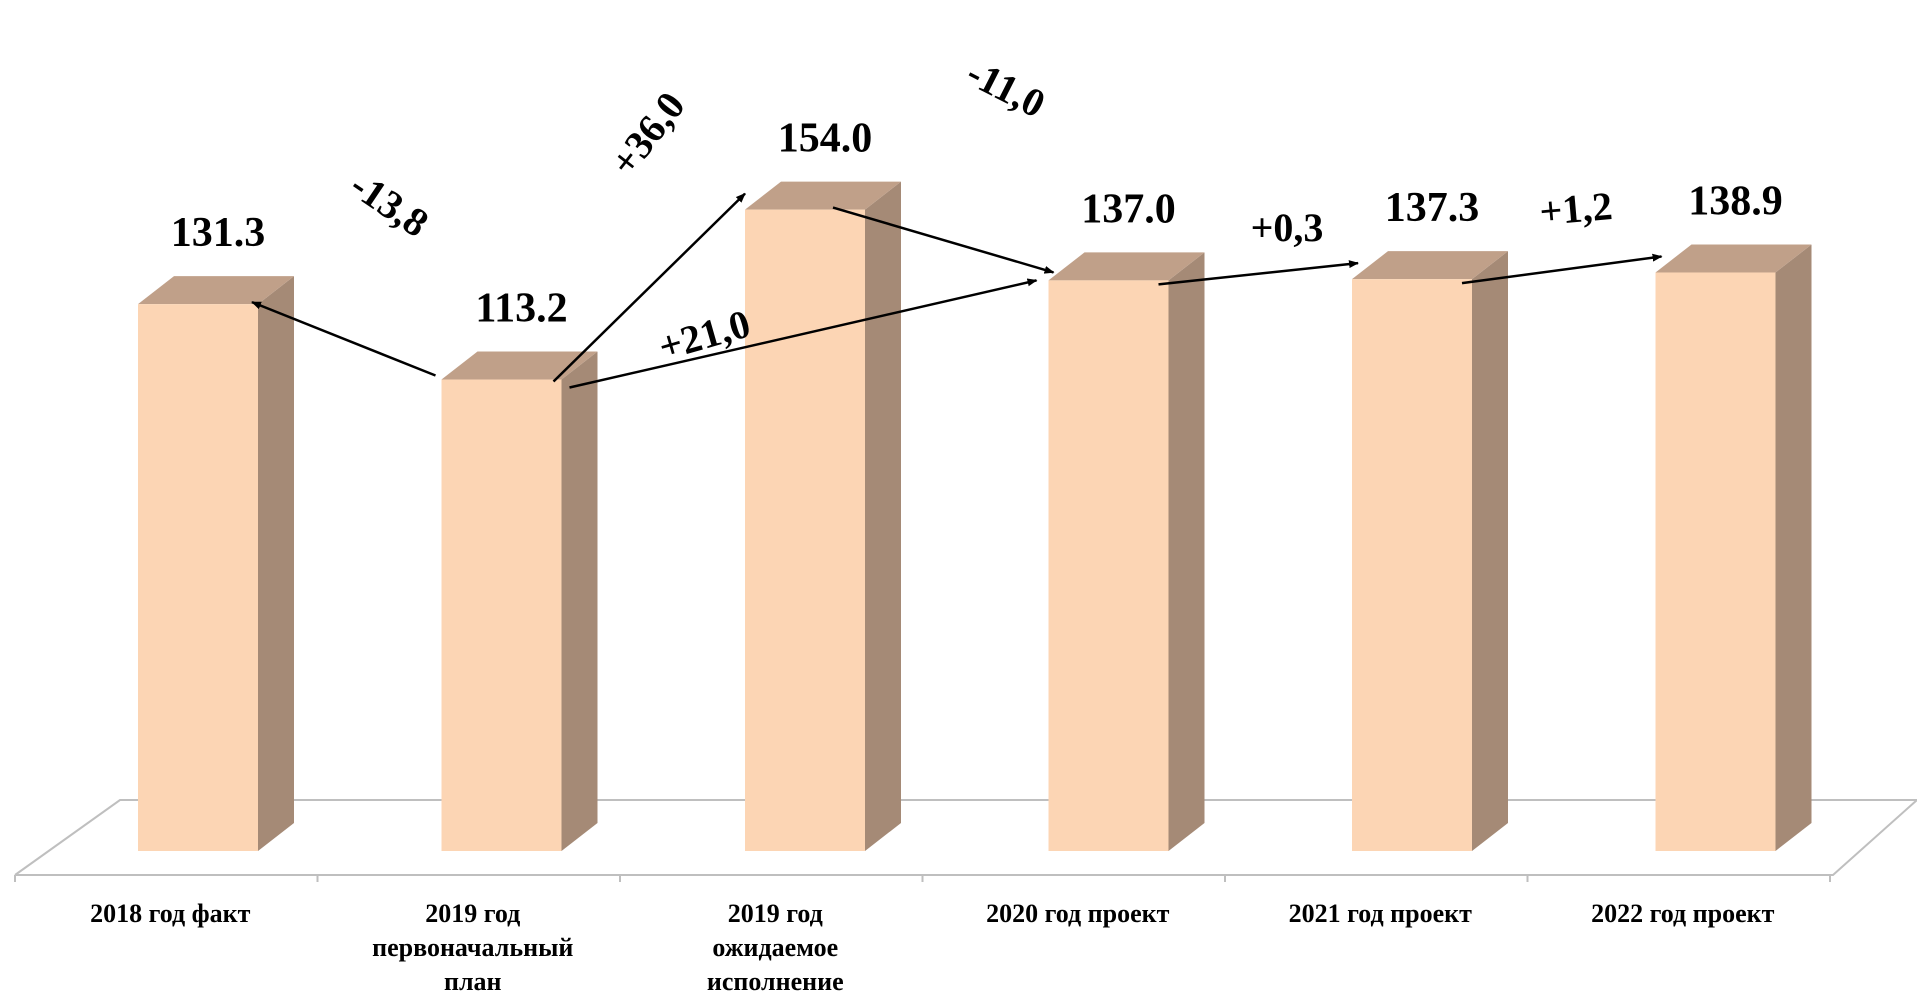 This screenshot has height=1003, width=1917. What do you see at coordinates (218, 233) in the screenshot?
I see `value-label: 131.3` at bounding box center [218, 233].